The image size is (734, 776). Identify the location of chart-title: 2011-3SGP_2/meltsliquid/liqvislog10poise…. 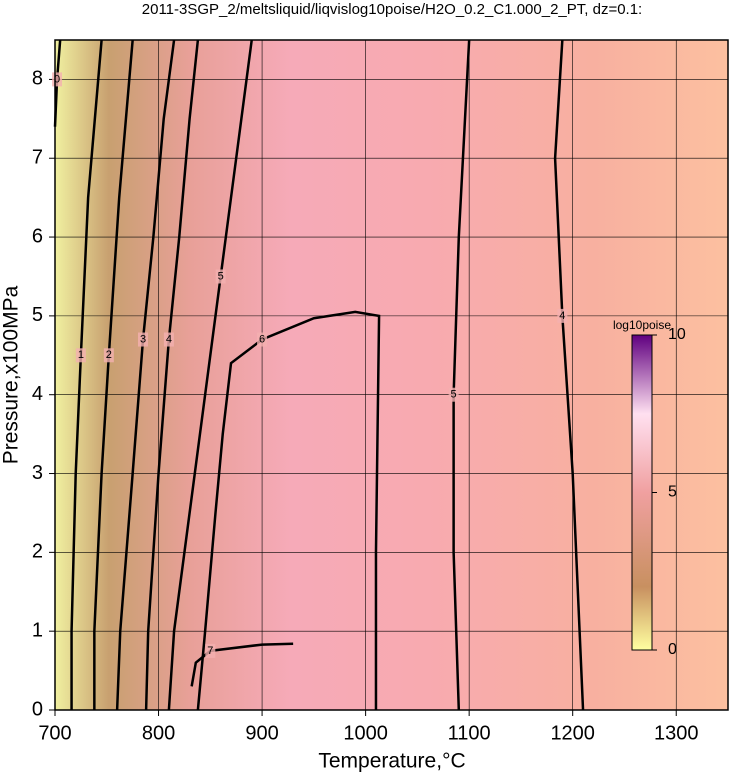
(392, 9).